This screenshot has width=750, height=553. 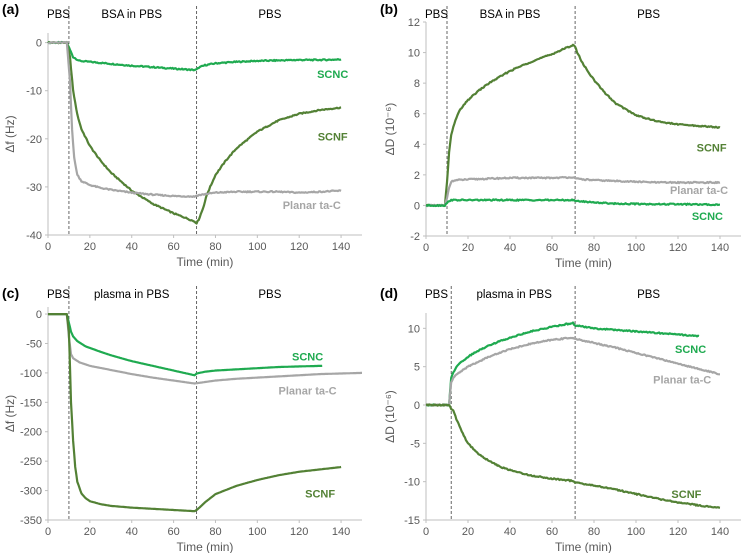 What do you see at coordinates (389, 293) in the screenshot?
I see `panel-label: (d)` at bounding box center [389, 293].